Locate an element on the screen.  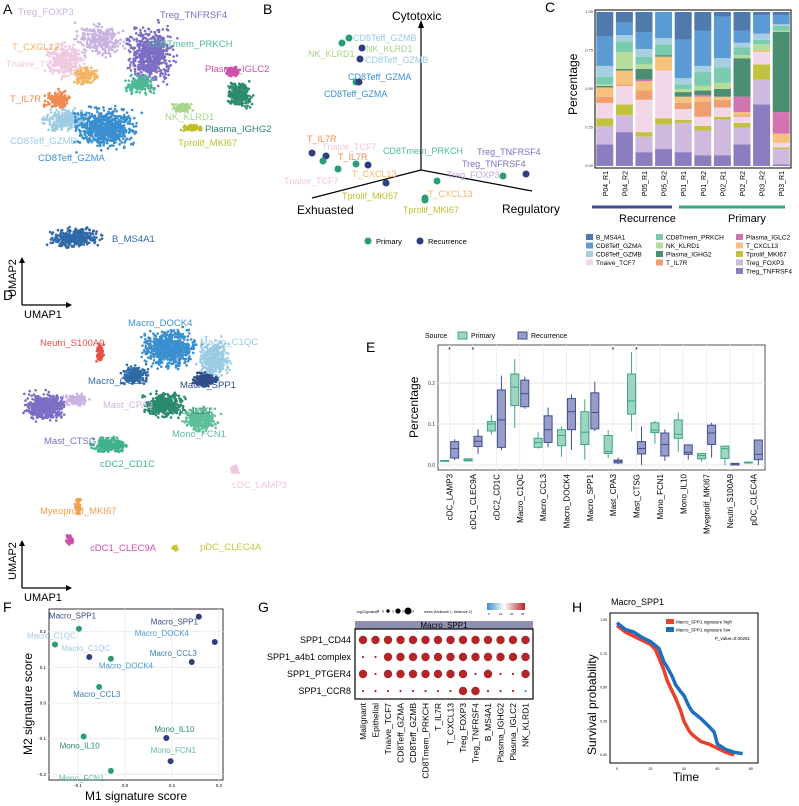
umap-cluster-CD8Teff_GZMB is located at coordinates (64, 119).